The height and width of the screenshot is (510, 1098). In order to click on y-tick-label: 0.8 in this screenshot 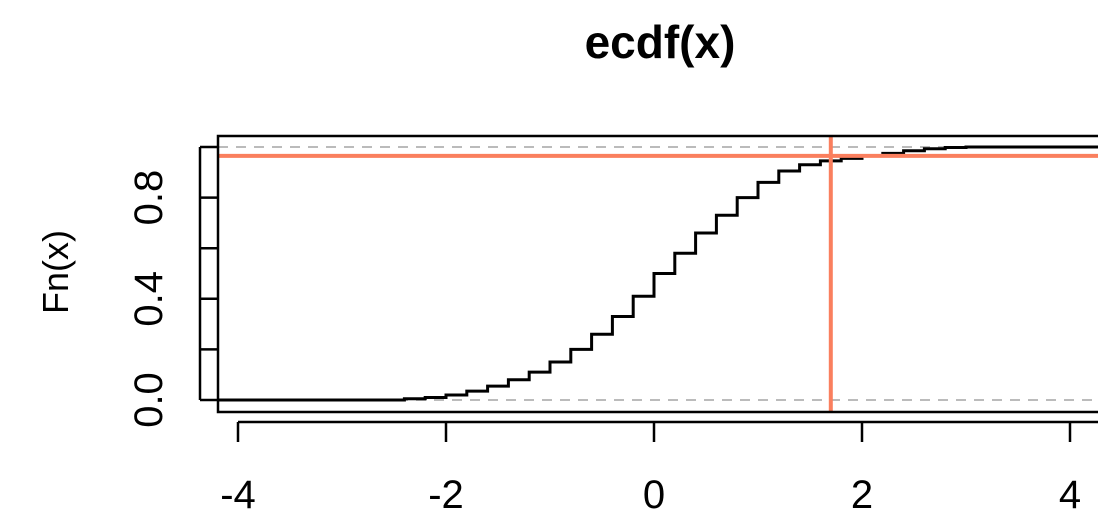, I will do `click(149, 198)`.